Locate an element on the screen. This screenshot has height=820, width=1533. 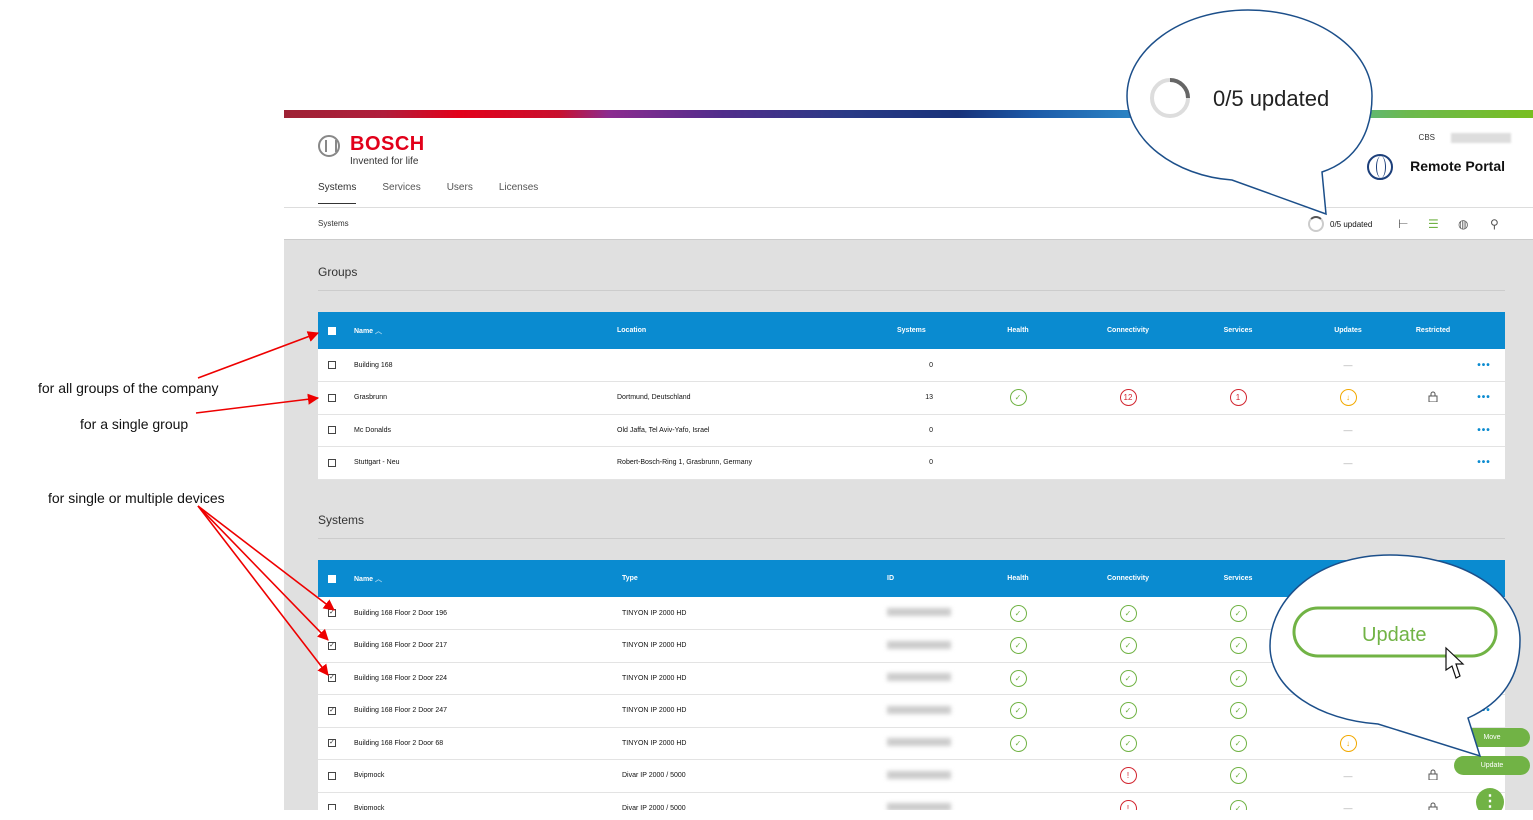
company-selector: CBS is located at coordinates (1426, 137).